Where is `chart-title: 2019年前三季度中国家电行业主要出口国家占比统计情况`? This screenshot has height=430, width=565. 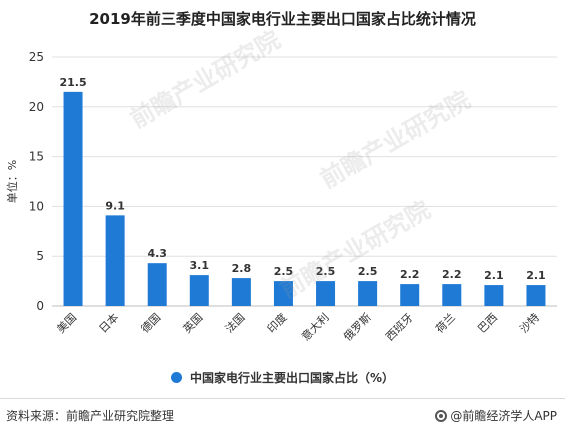 chart-title: 2019年前三季度中国家电行业主要出口国家占比统计情况 is located at coordinates (282, 19).